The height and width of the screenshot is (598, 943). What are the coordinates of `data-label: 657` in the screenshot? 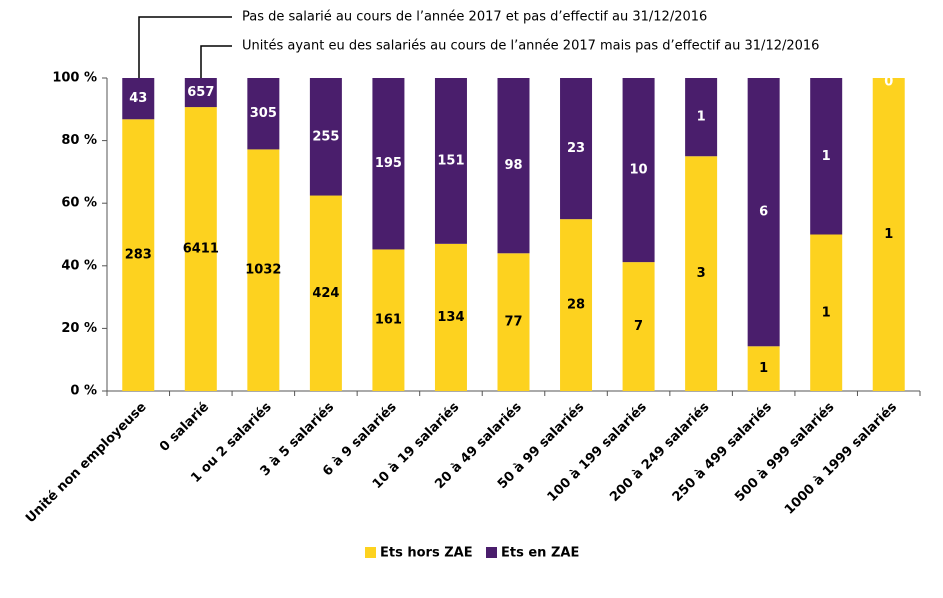 It's located at (200, 92).